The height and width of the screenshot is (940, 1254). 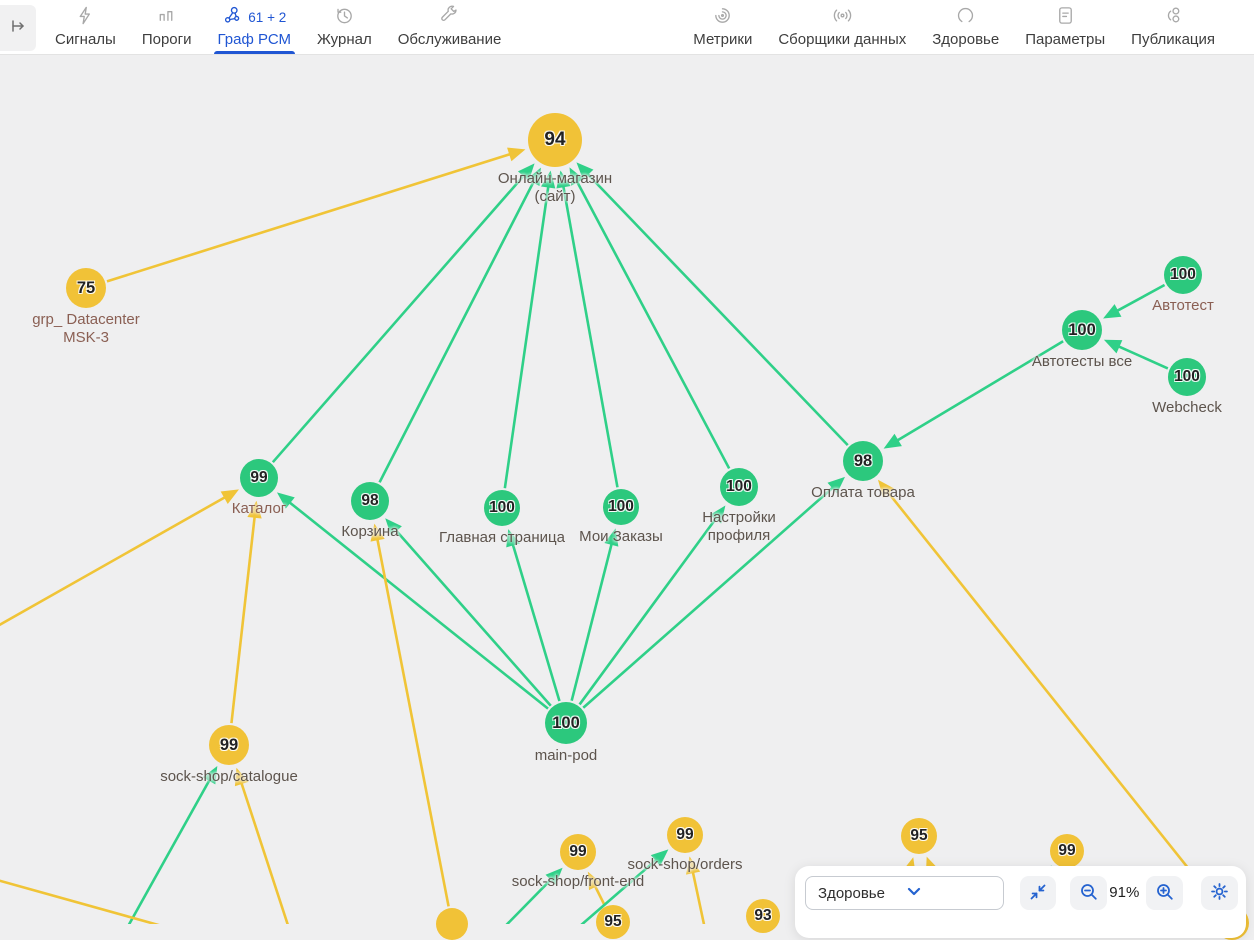 I want to click on node-label: Каталог, so click(x=259, y=508).